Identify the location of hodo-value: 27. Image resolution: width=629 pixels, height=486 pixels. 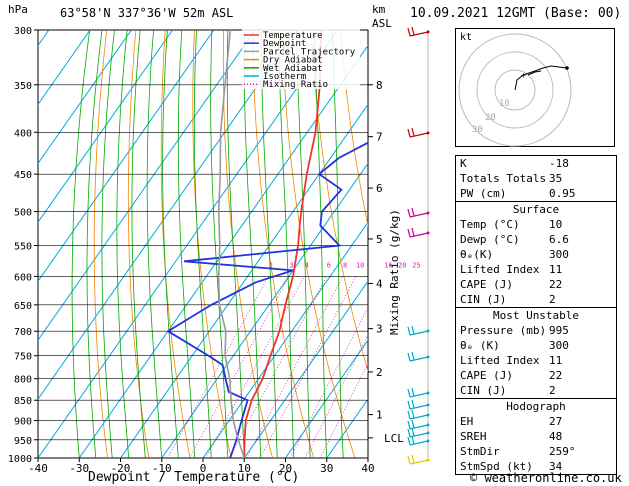
(556, 421).